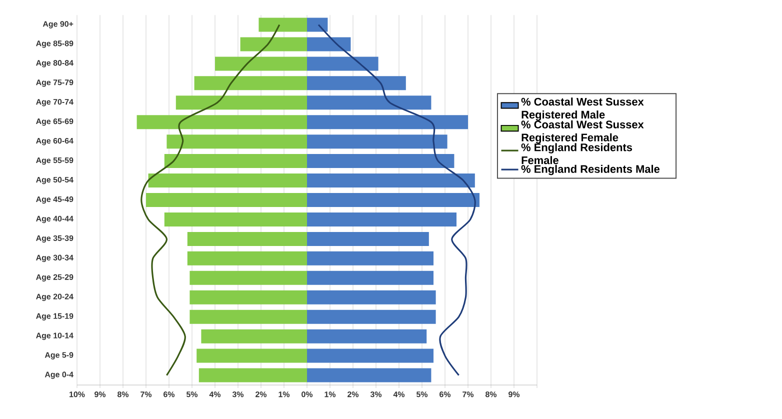 The height and width of the screenshot is (419, 782). I want to click on legend-label: % England Residents Male, so click(590, 170).